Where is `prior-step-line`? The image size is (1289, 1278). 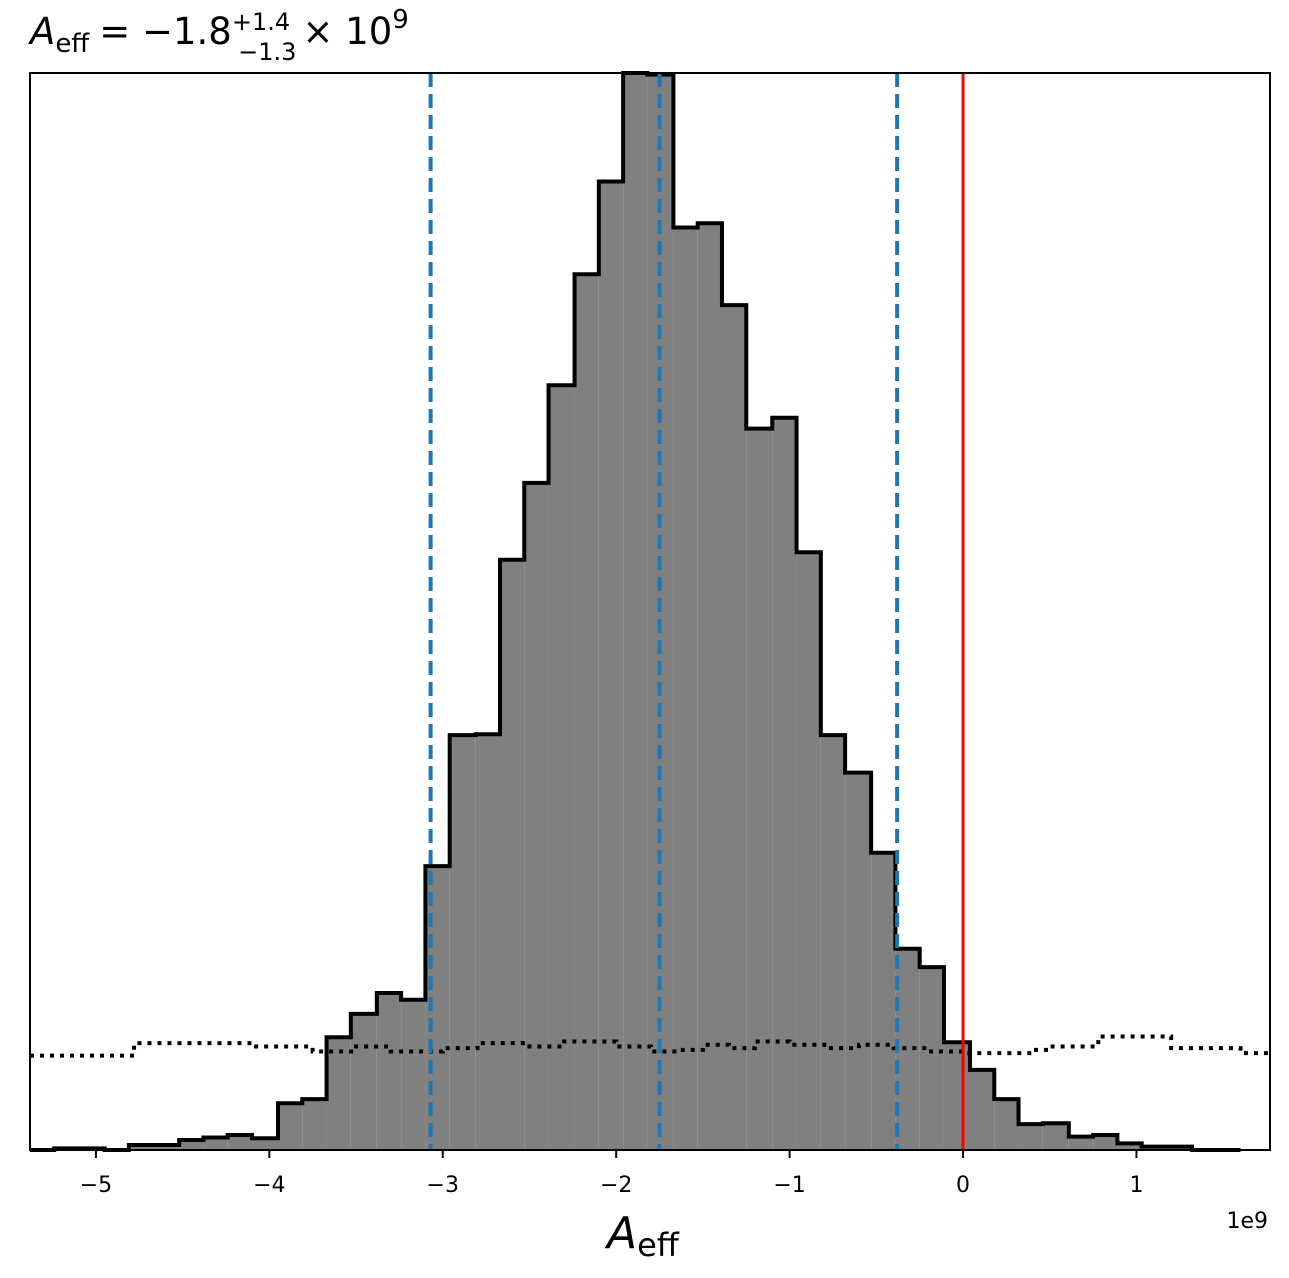 prior-step-line is located at coordinates (650, 1046).